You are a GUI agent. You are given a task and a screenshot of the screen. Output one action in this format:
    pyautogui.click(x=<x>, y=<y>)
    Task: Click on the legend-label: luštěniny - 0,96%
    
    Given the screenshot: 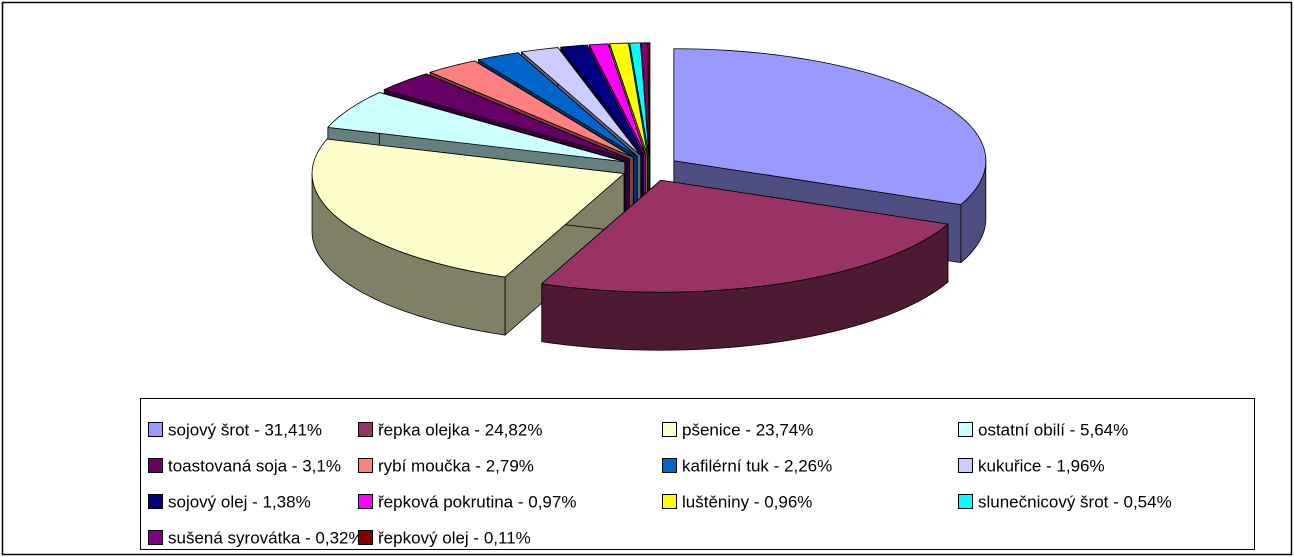 What is the action you would take?
    pyautogui.click(x=747, y=501)
    